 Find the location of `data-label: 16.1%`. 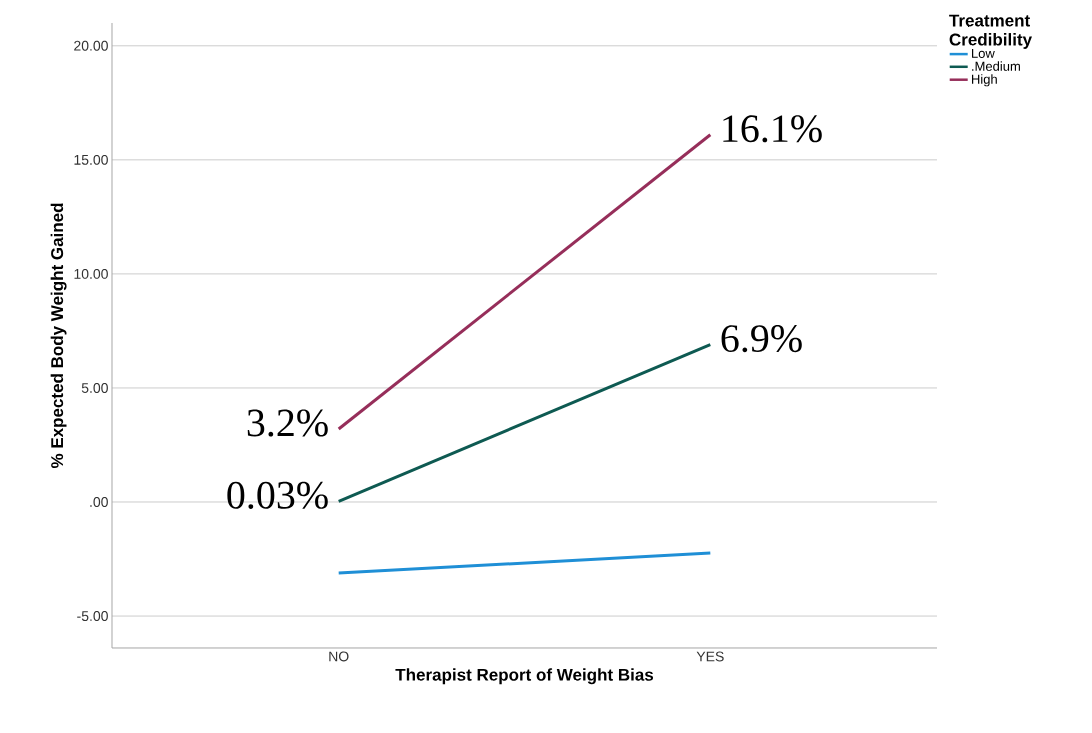

data-label: 16.1% is located at coordinates (772, 129).